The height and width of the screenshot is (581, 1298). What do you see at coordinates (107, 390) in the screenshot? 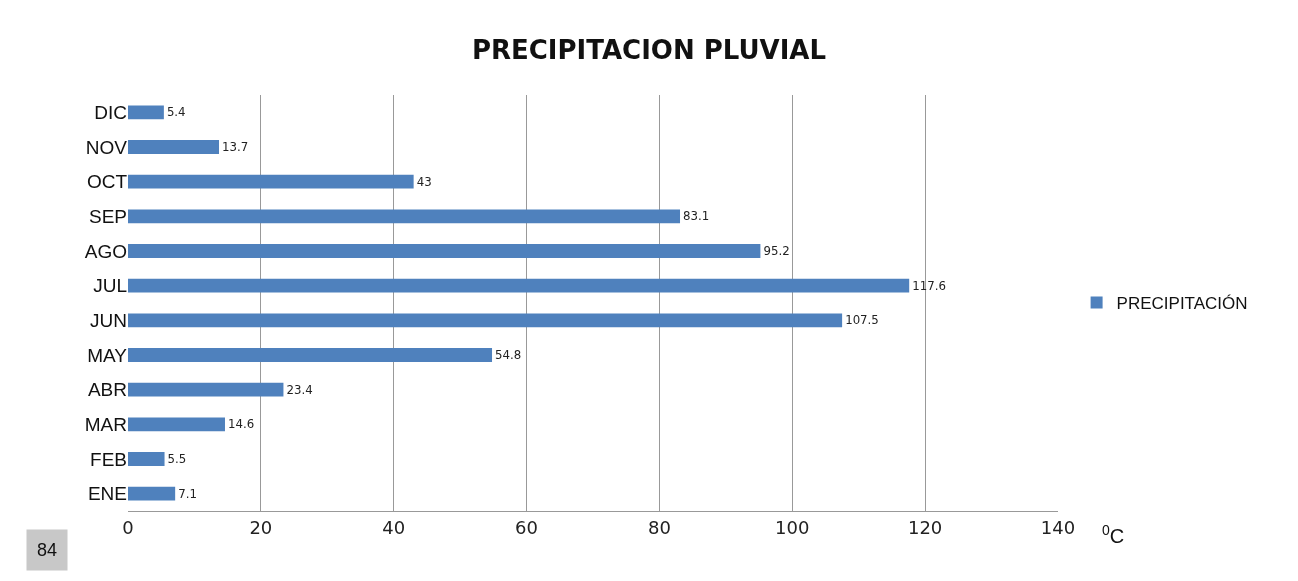
I see `y-tick-label: ABR` at bounding box center [107, 390].